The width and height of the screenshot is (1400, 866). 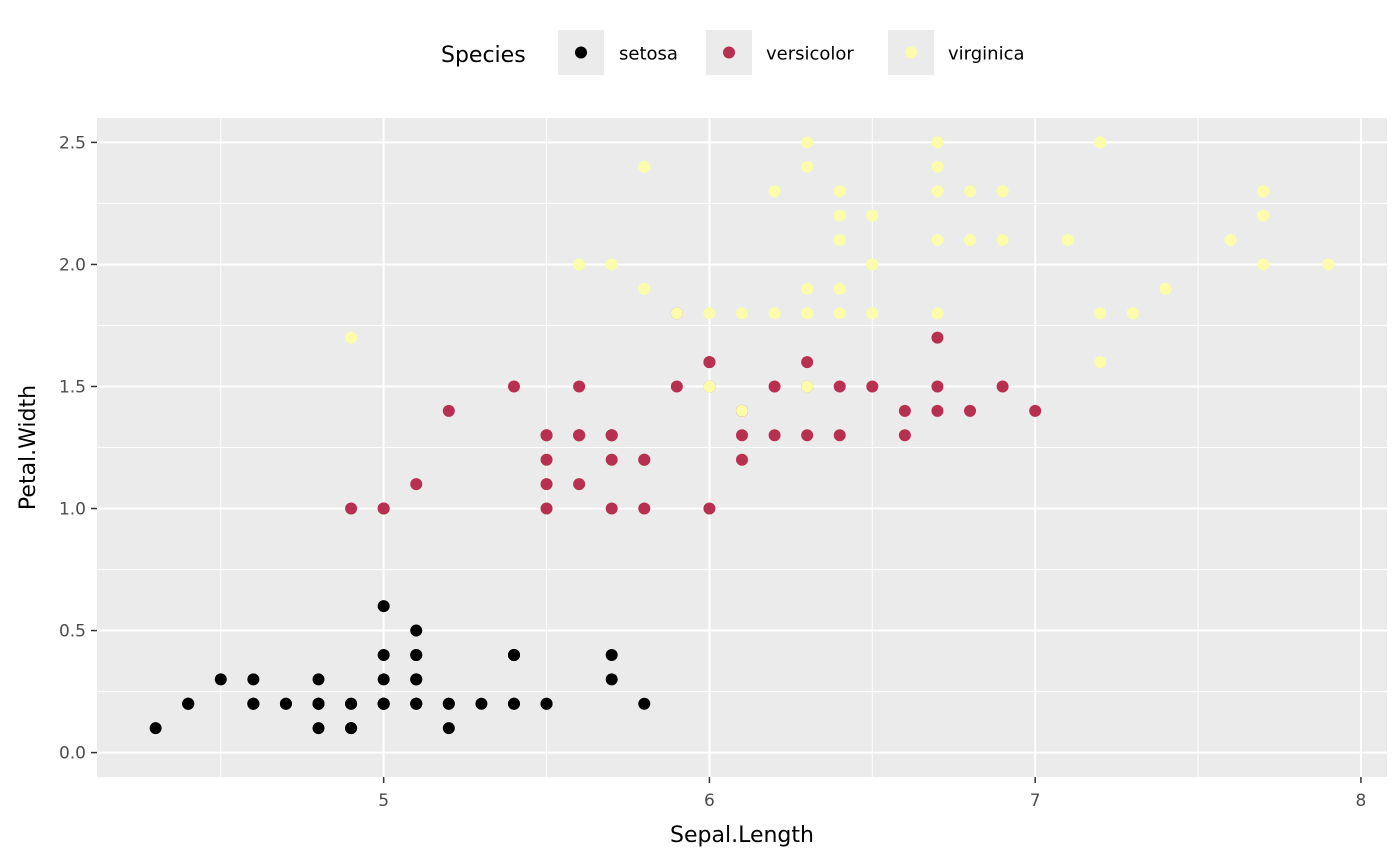 What do you see at coordinates (986, 54) in the screenshot?
I see `legend-label-virginica: virginica` at bounding box center [986, 54].